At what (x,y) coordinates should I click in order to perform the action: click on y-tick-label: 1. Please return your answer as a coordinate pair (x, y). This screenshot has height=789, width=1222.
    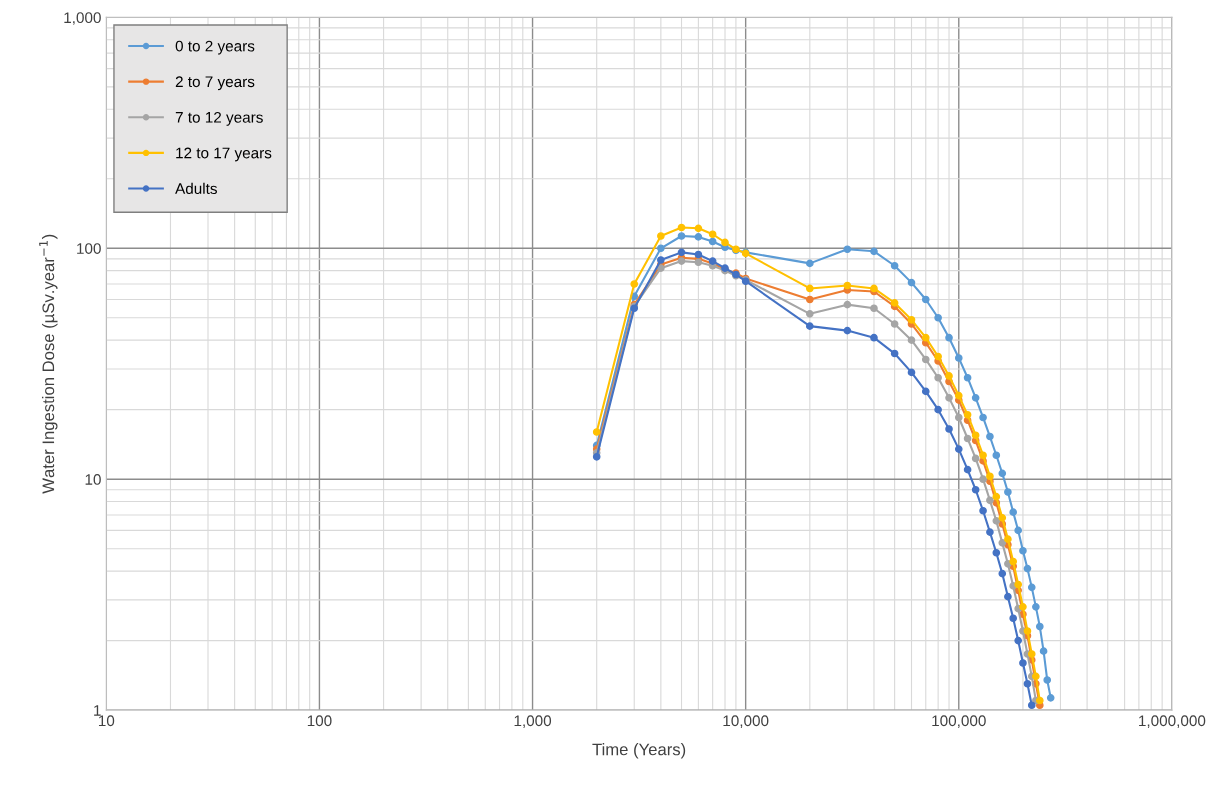
    Looking at the image, I should click on (97, 710).